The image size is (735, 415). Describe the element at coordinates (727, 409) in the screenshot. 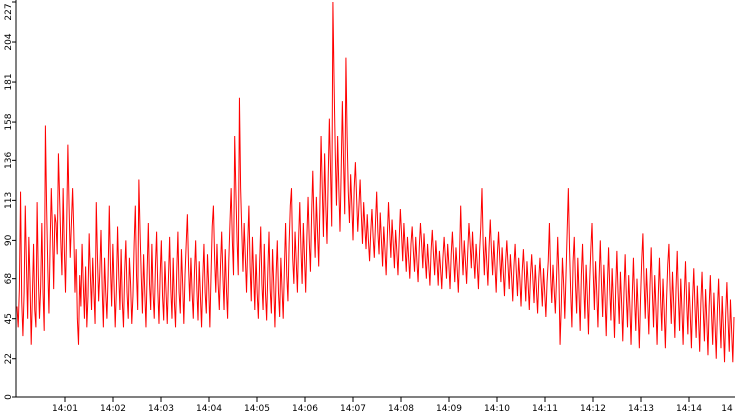

I see `x-tick-label: 14` at that location.